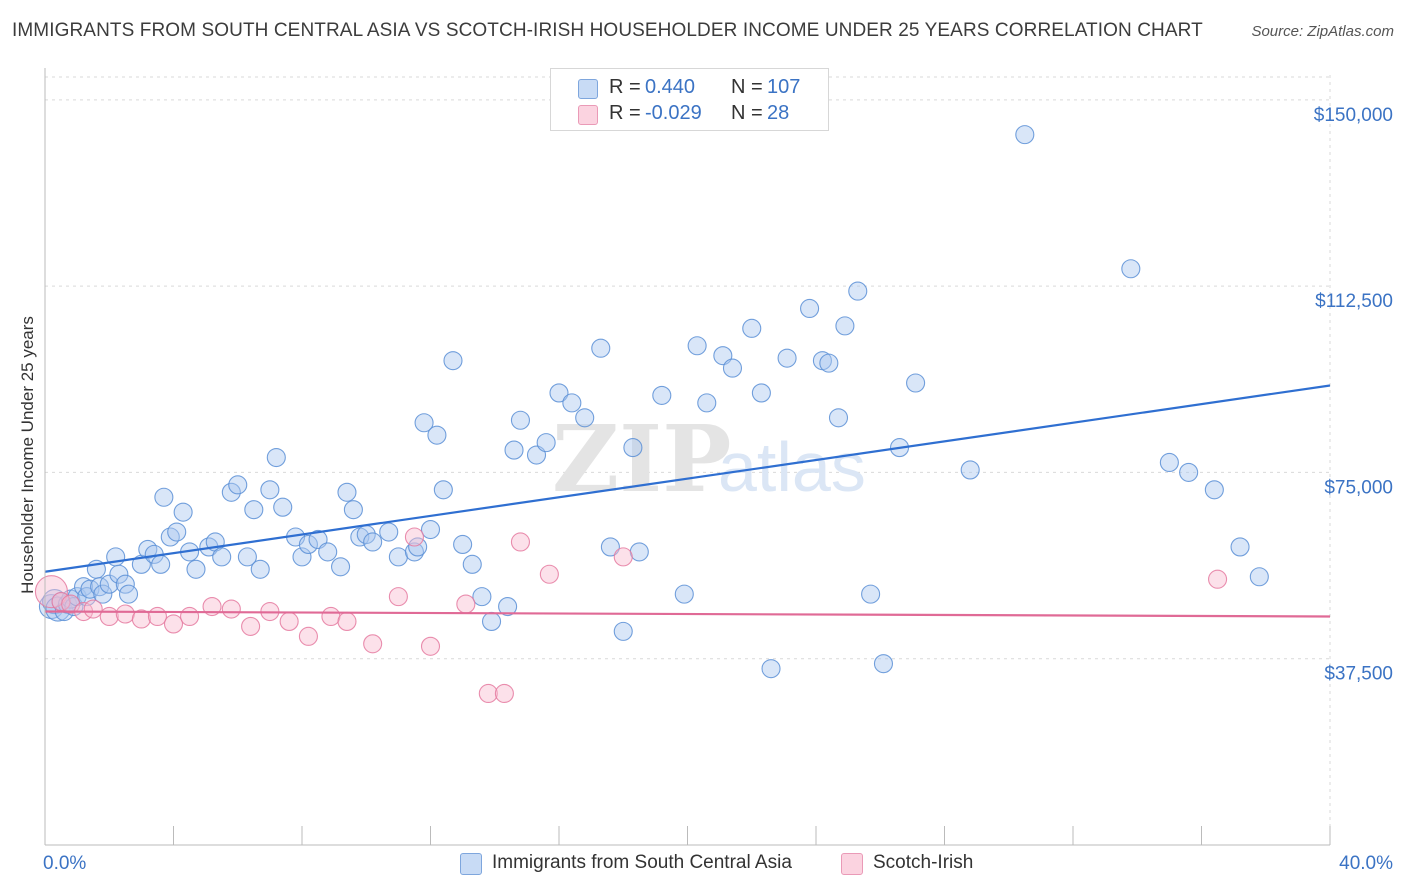 The height and width of the screenshot is (892, 1406). I want to click on correlation-legend: R = 0.440 N = 107 R = -0.029 N = 28, so click(689, 99).